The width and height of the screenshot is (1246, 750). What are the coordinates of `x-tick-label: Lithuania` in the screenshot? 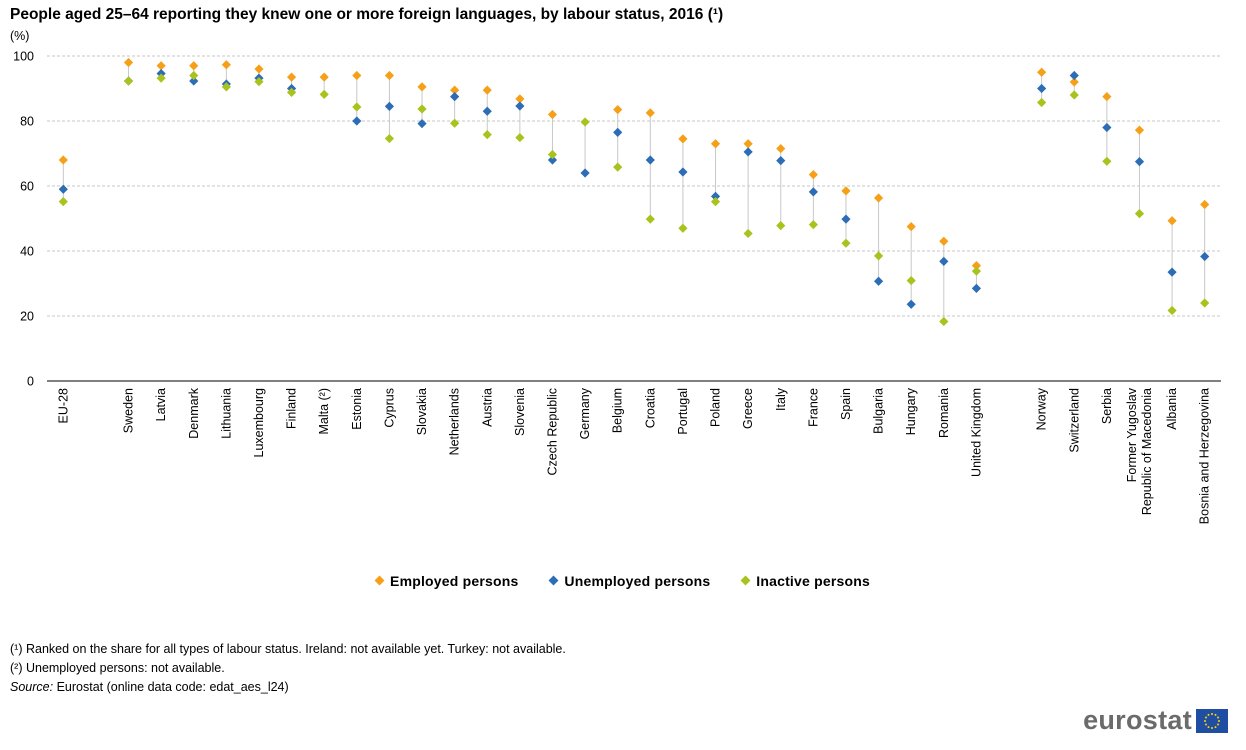 It's located at (226, 413).